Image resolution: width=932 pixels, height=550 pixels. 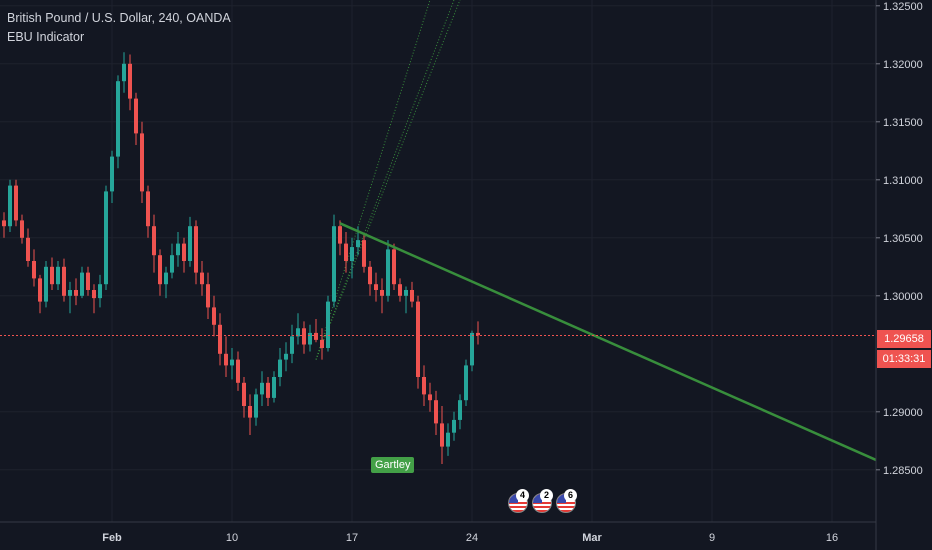 I want to click on time-axis: Feb 10 17 24 Mar 9 16, so click(x=470, y=538).